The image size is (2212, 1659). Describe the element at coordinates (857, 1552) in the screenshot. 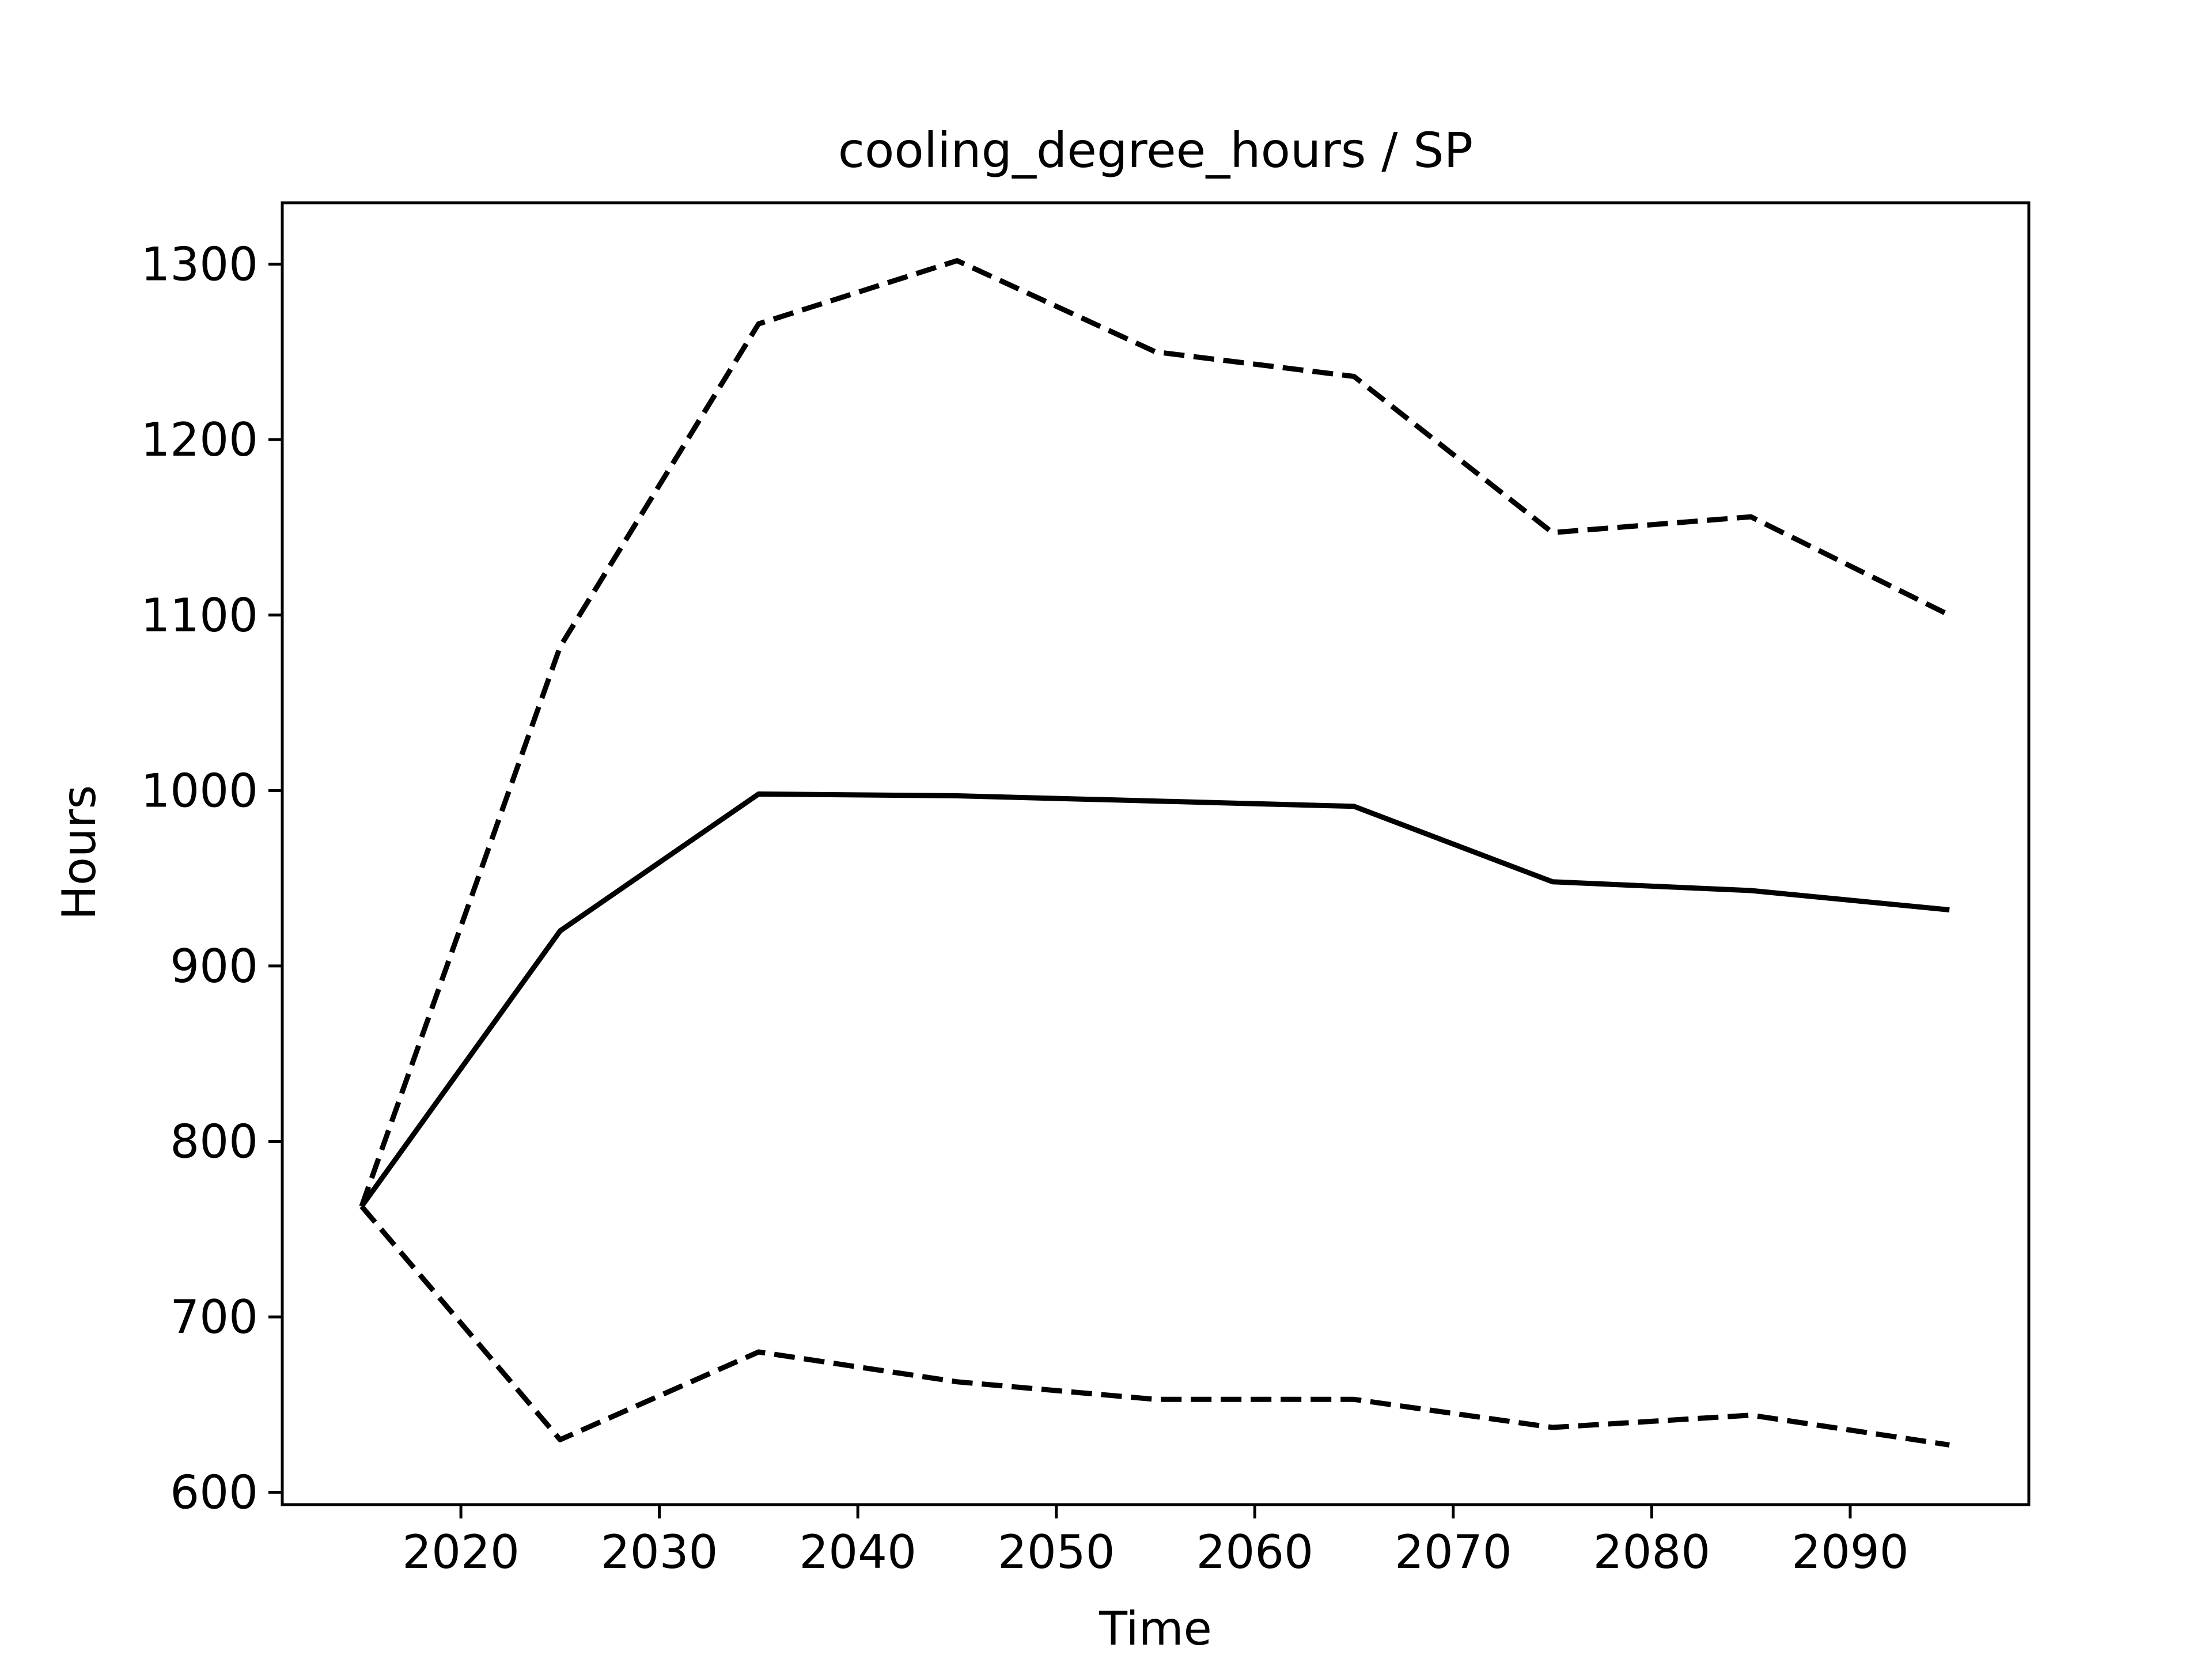

I see `x-tick-label: 2040` at that location.